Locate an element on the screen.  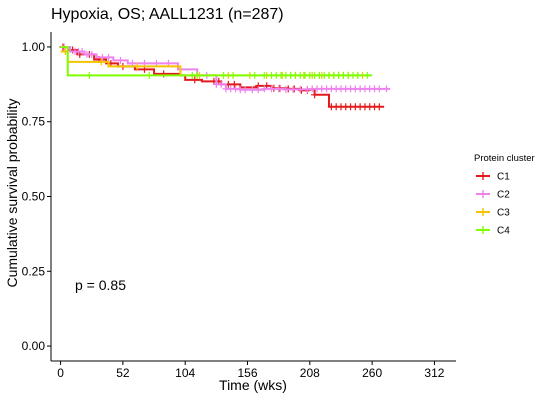
x-tick-label: 260 is located at coordinates (372, 373).